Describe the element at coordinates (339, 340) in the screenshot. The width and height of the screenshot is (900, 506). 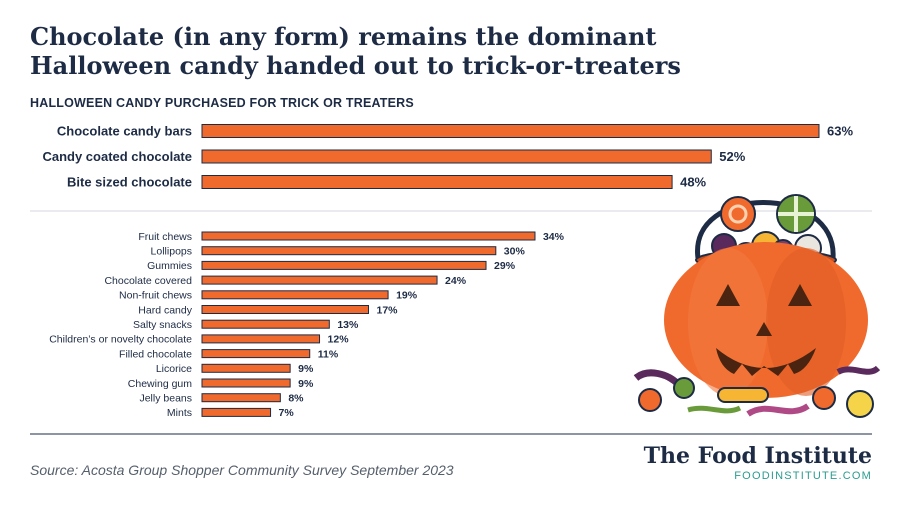
I see `value-label: 12%` at that location.